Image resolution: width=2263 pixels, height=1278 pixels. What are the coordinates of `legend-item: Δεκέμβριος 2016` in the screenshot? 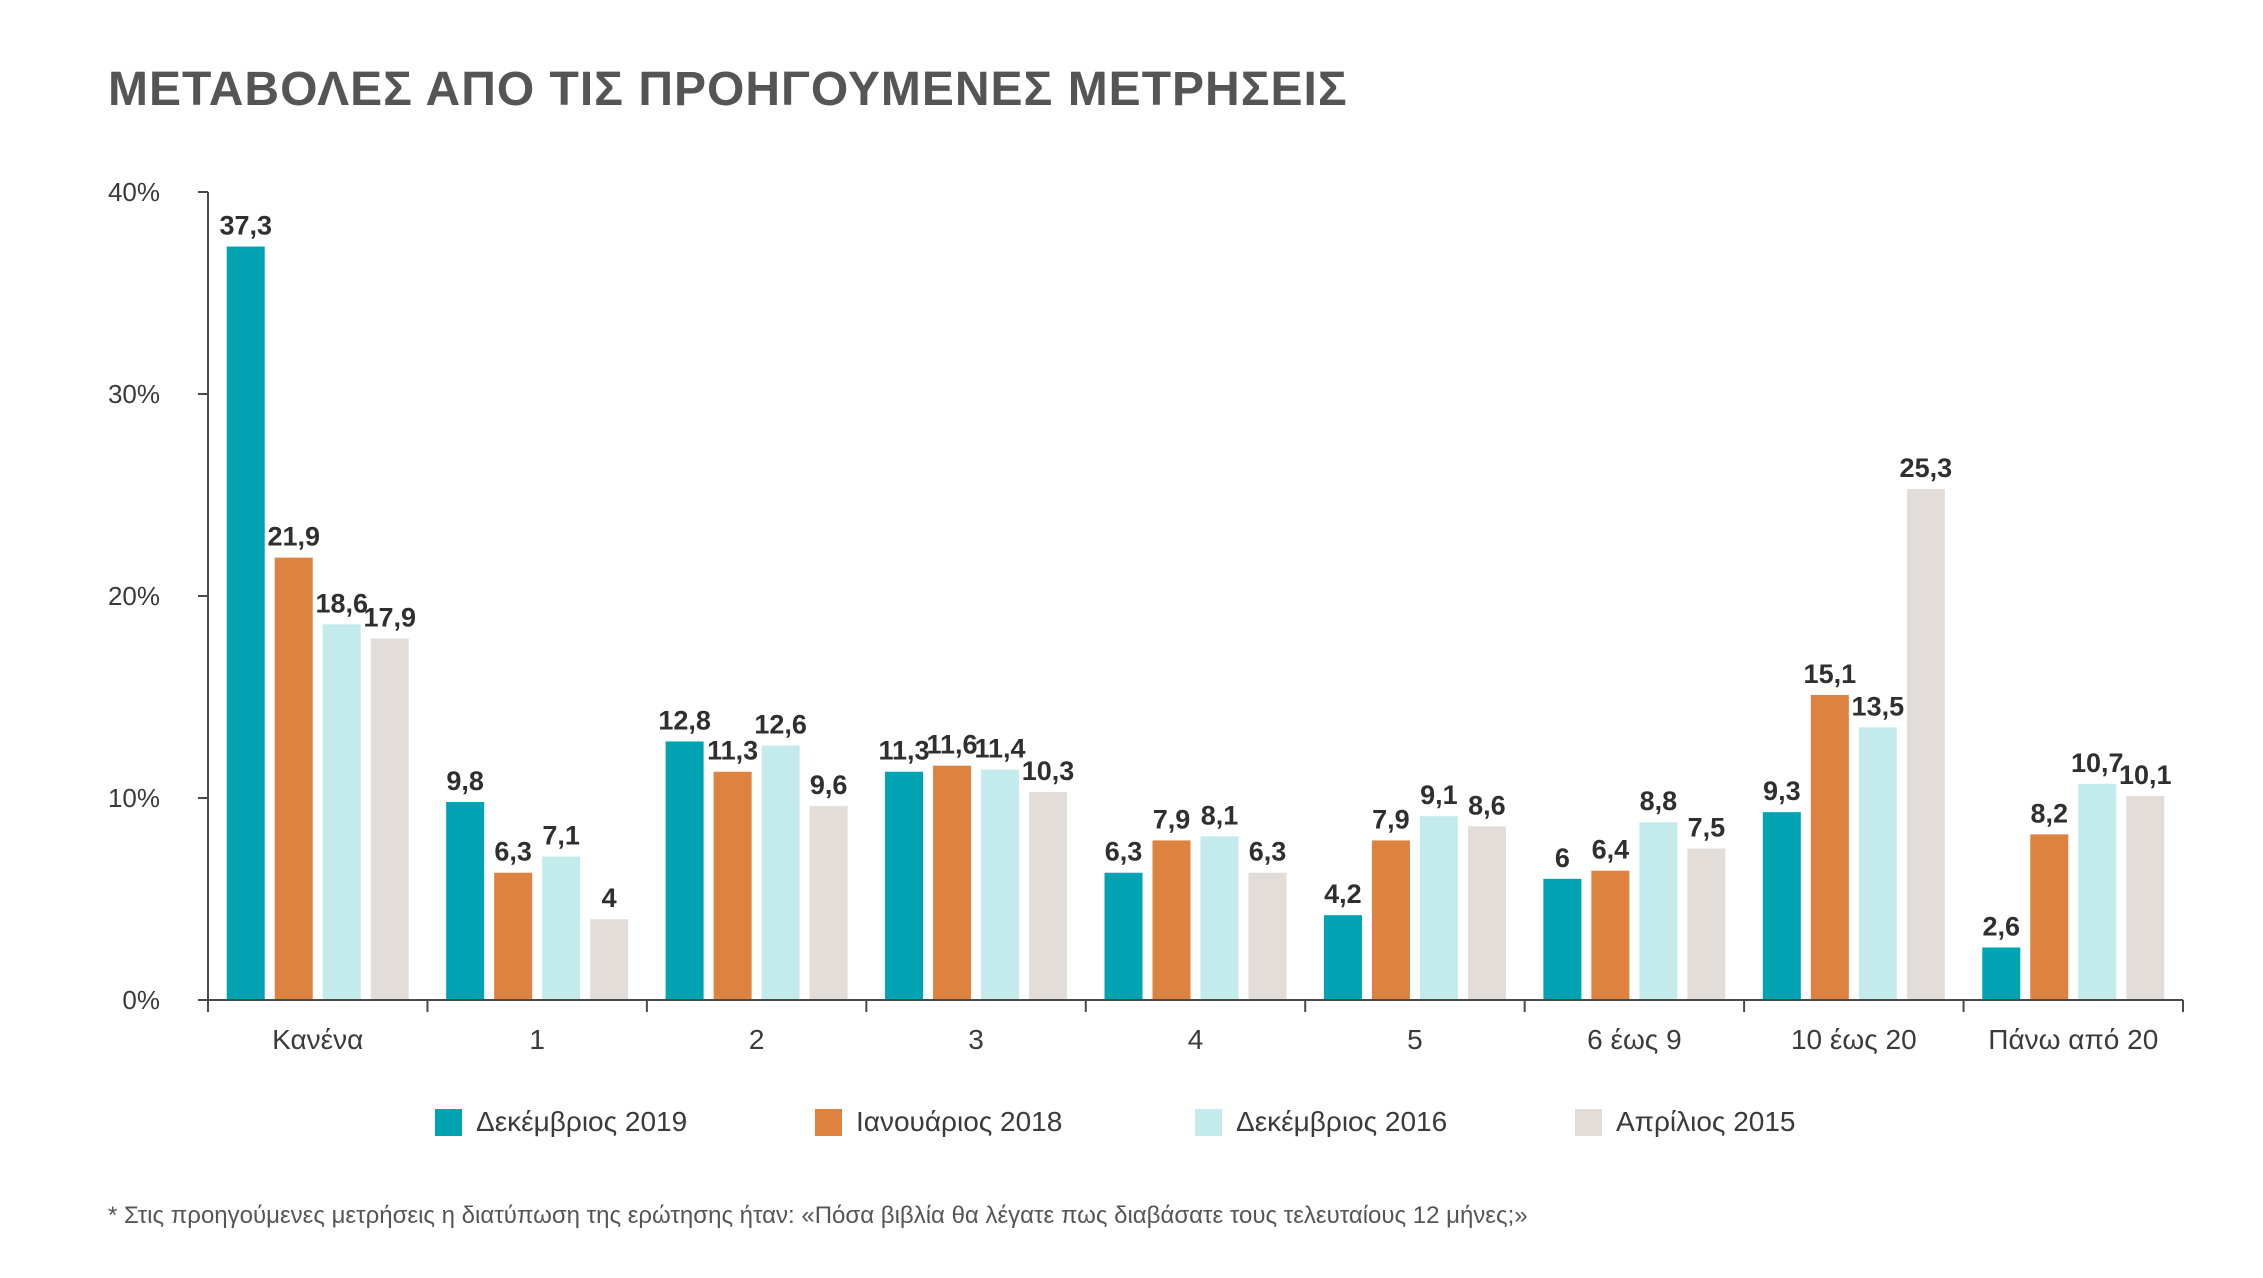 It's located at (1321, 1122).